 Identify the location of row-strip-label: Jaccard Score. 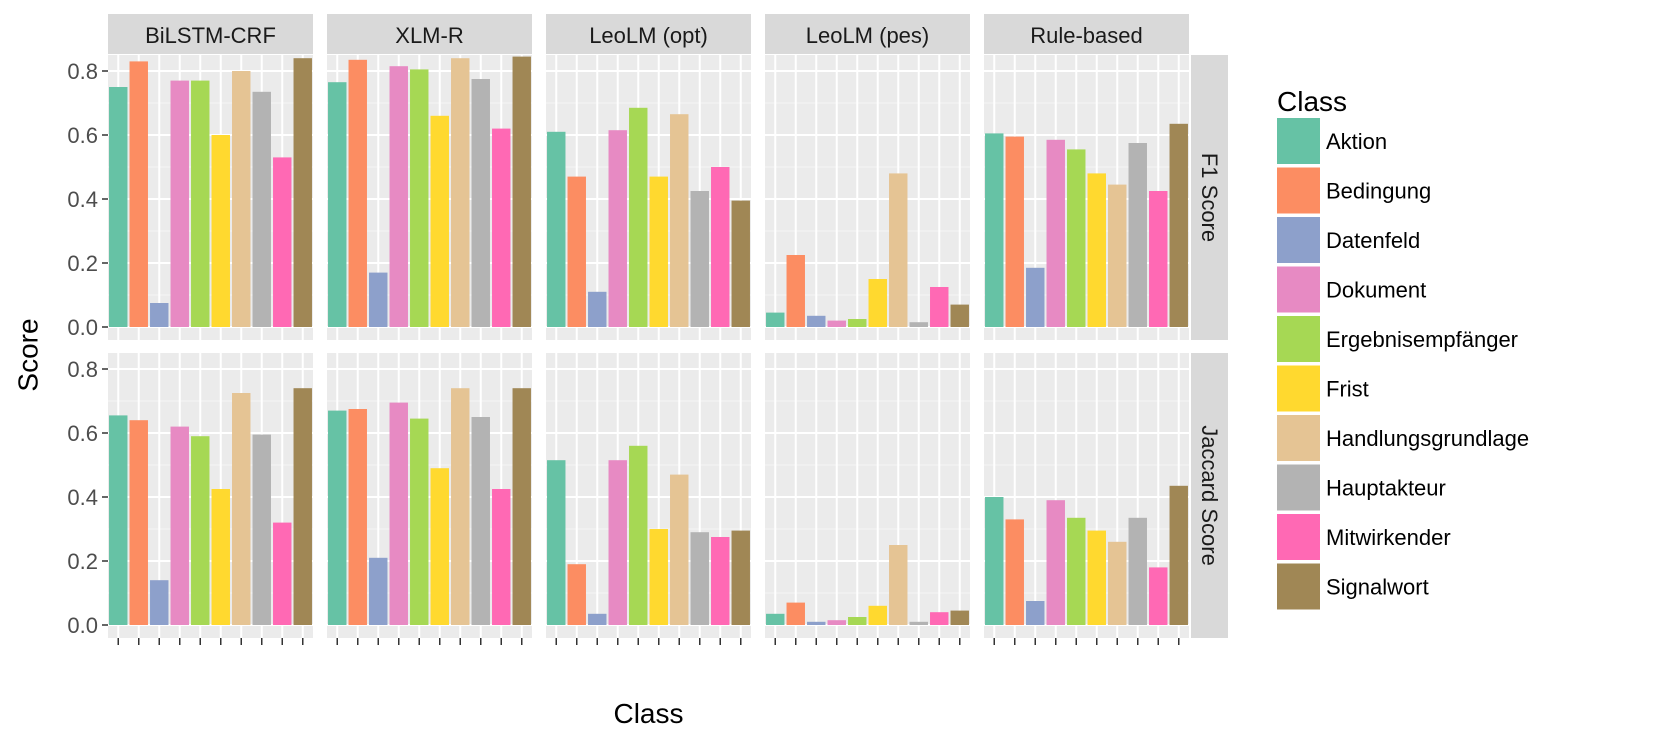
(1209, 495).